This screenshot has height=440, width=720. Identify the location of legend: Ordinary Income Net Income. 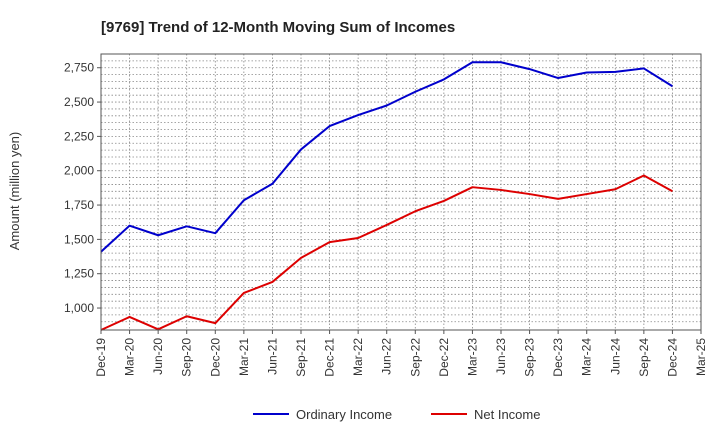
(396, 414).